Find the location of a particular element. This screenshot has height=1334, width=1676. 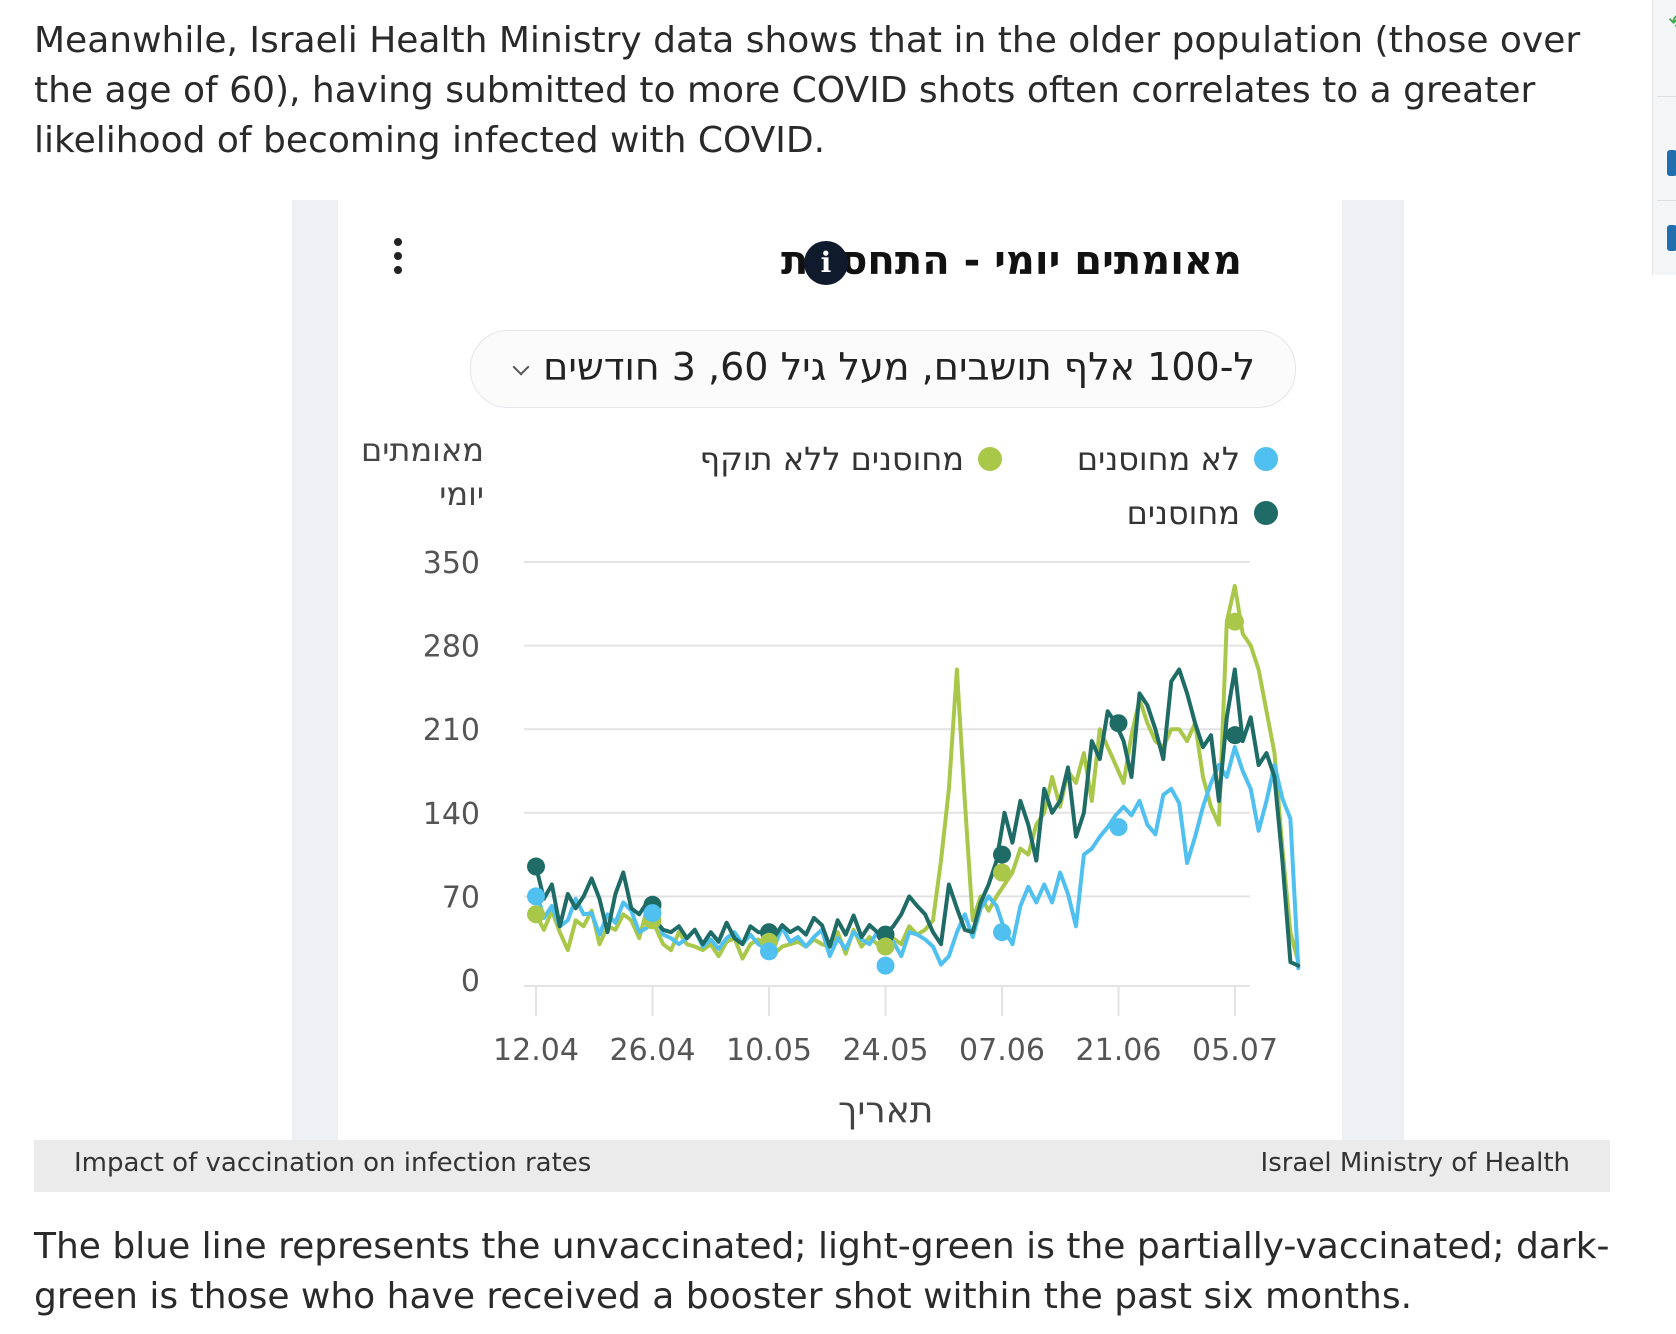

legend-label: לא מחוסנים is located at coordinates (1158, 459).